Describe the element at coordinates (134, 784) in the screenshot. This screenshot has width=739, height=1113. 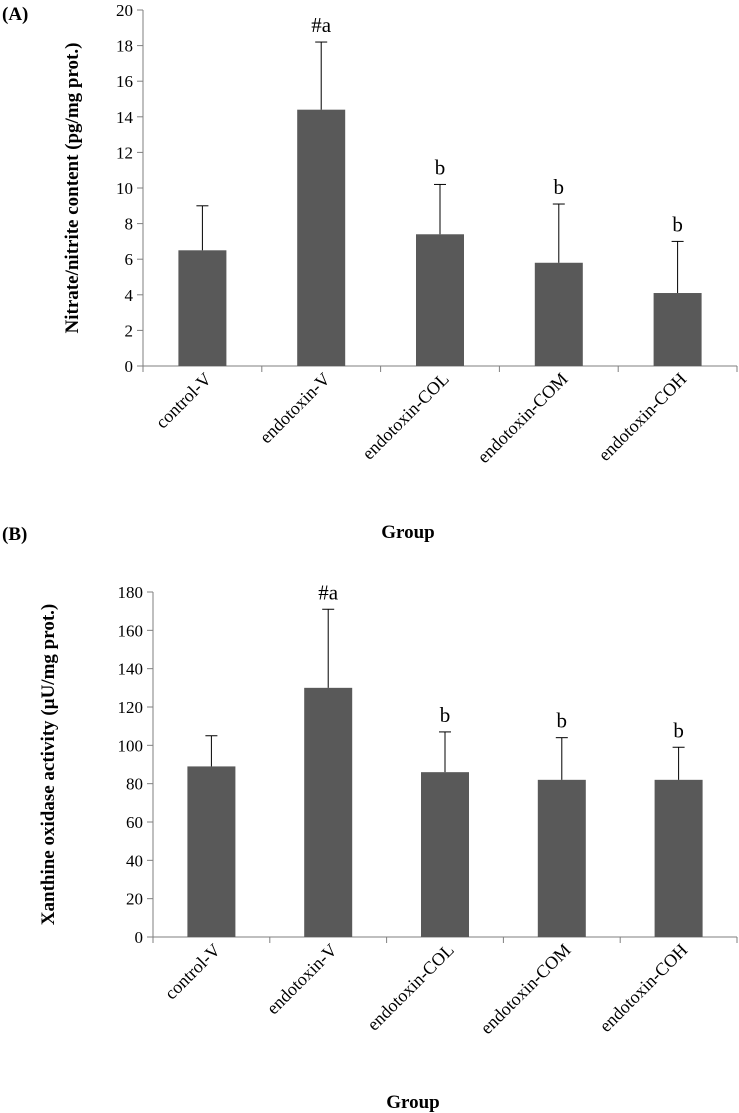
I see `chart-b-y-tick-label: 80` at that location.